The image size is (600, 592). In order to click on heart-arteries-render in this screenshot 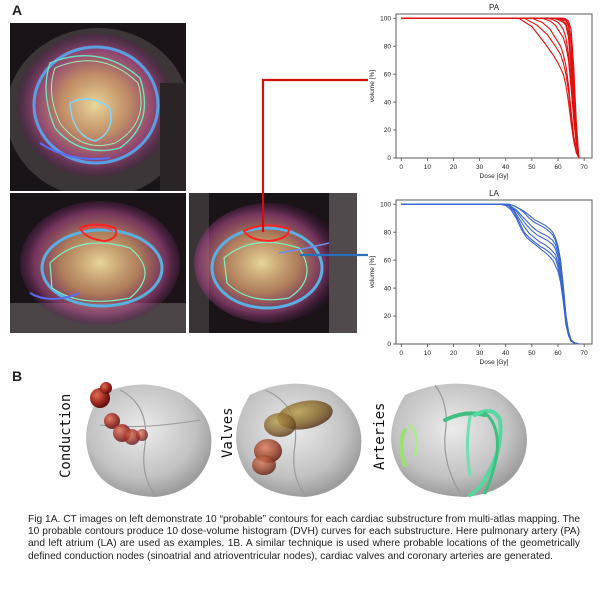, I will do `click(459, 440)`.